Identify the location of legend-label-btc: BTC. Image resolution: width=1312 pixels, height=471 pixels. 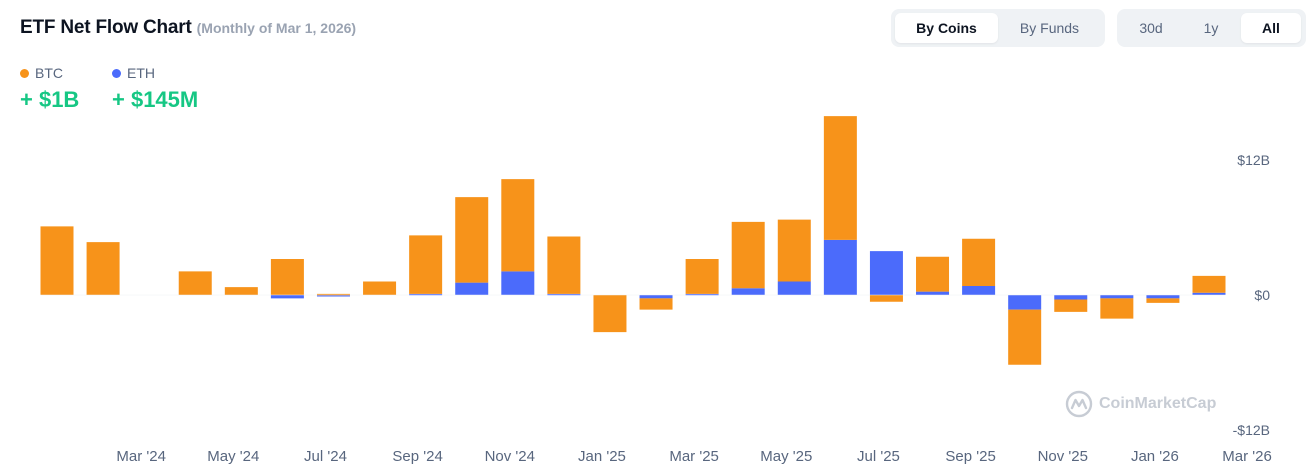
(49, 73).